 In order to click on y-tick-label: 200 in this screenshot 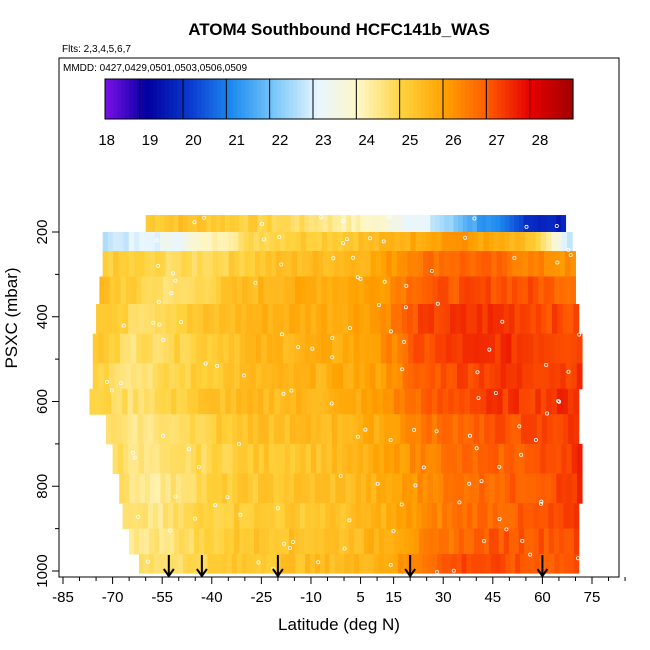, I will do `click(42, 231)`.